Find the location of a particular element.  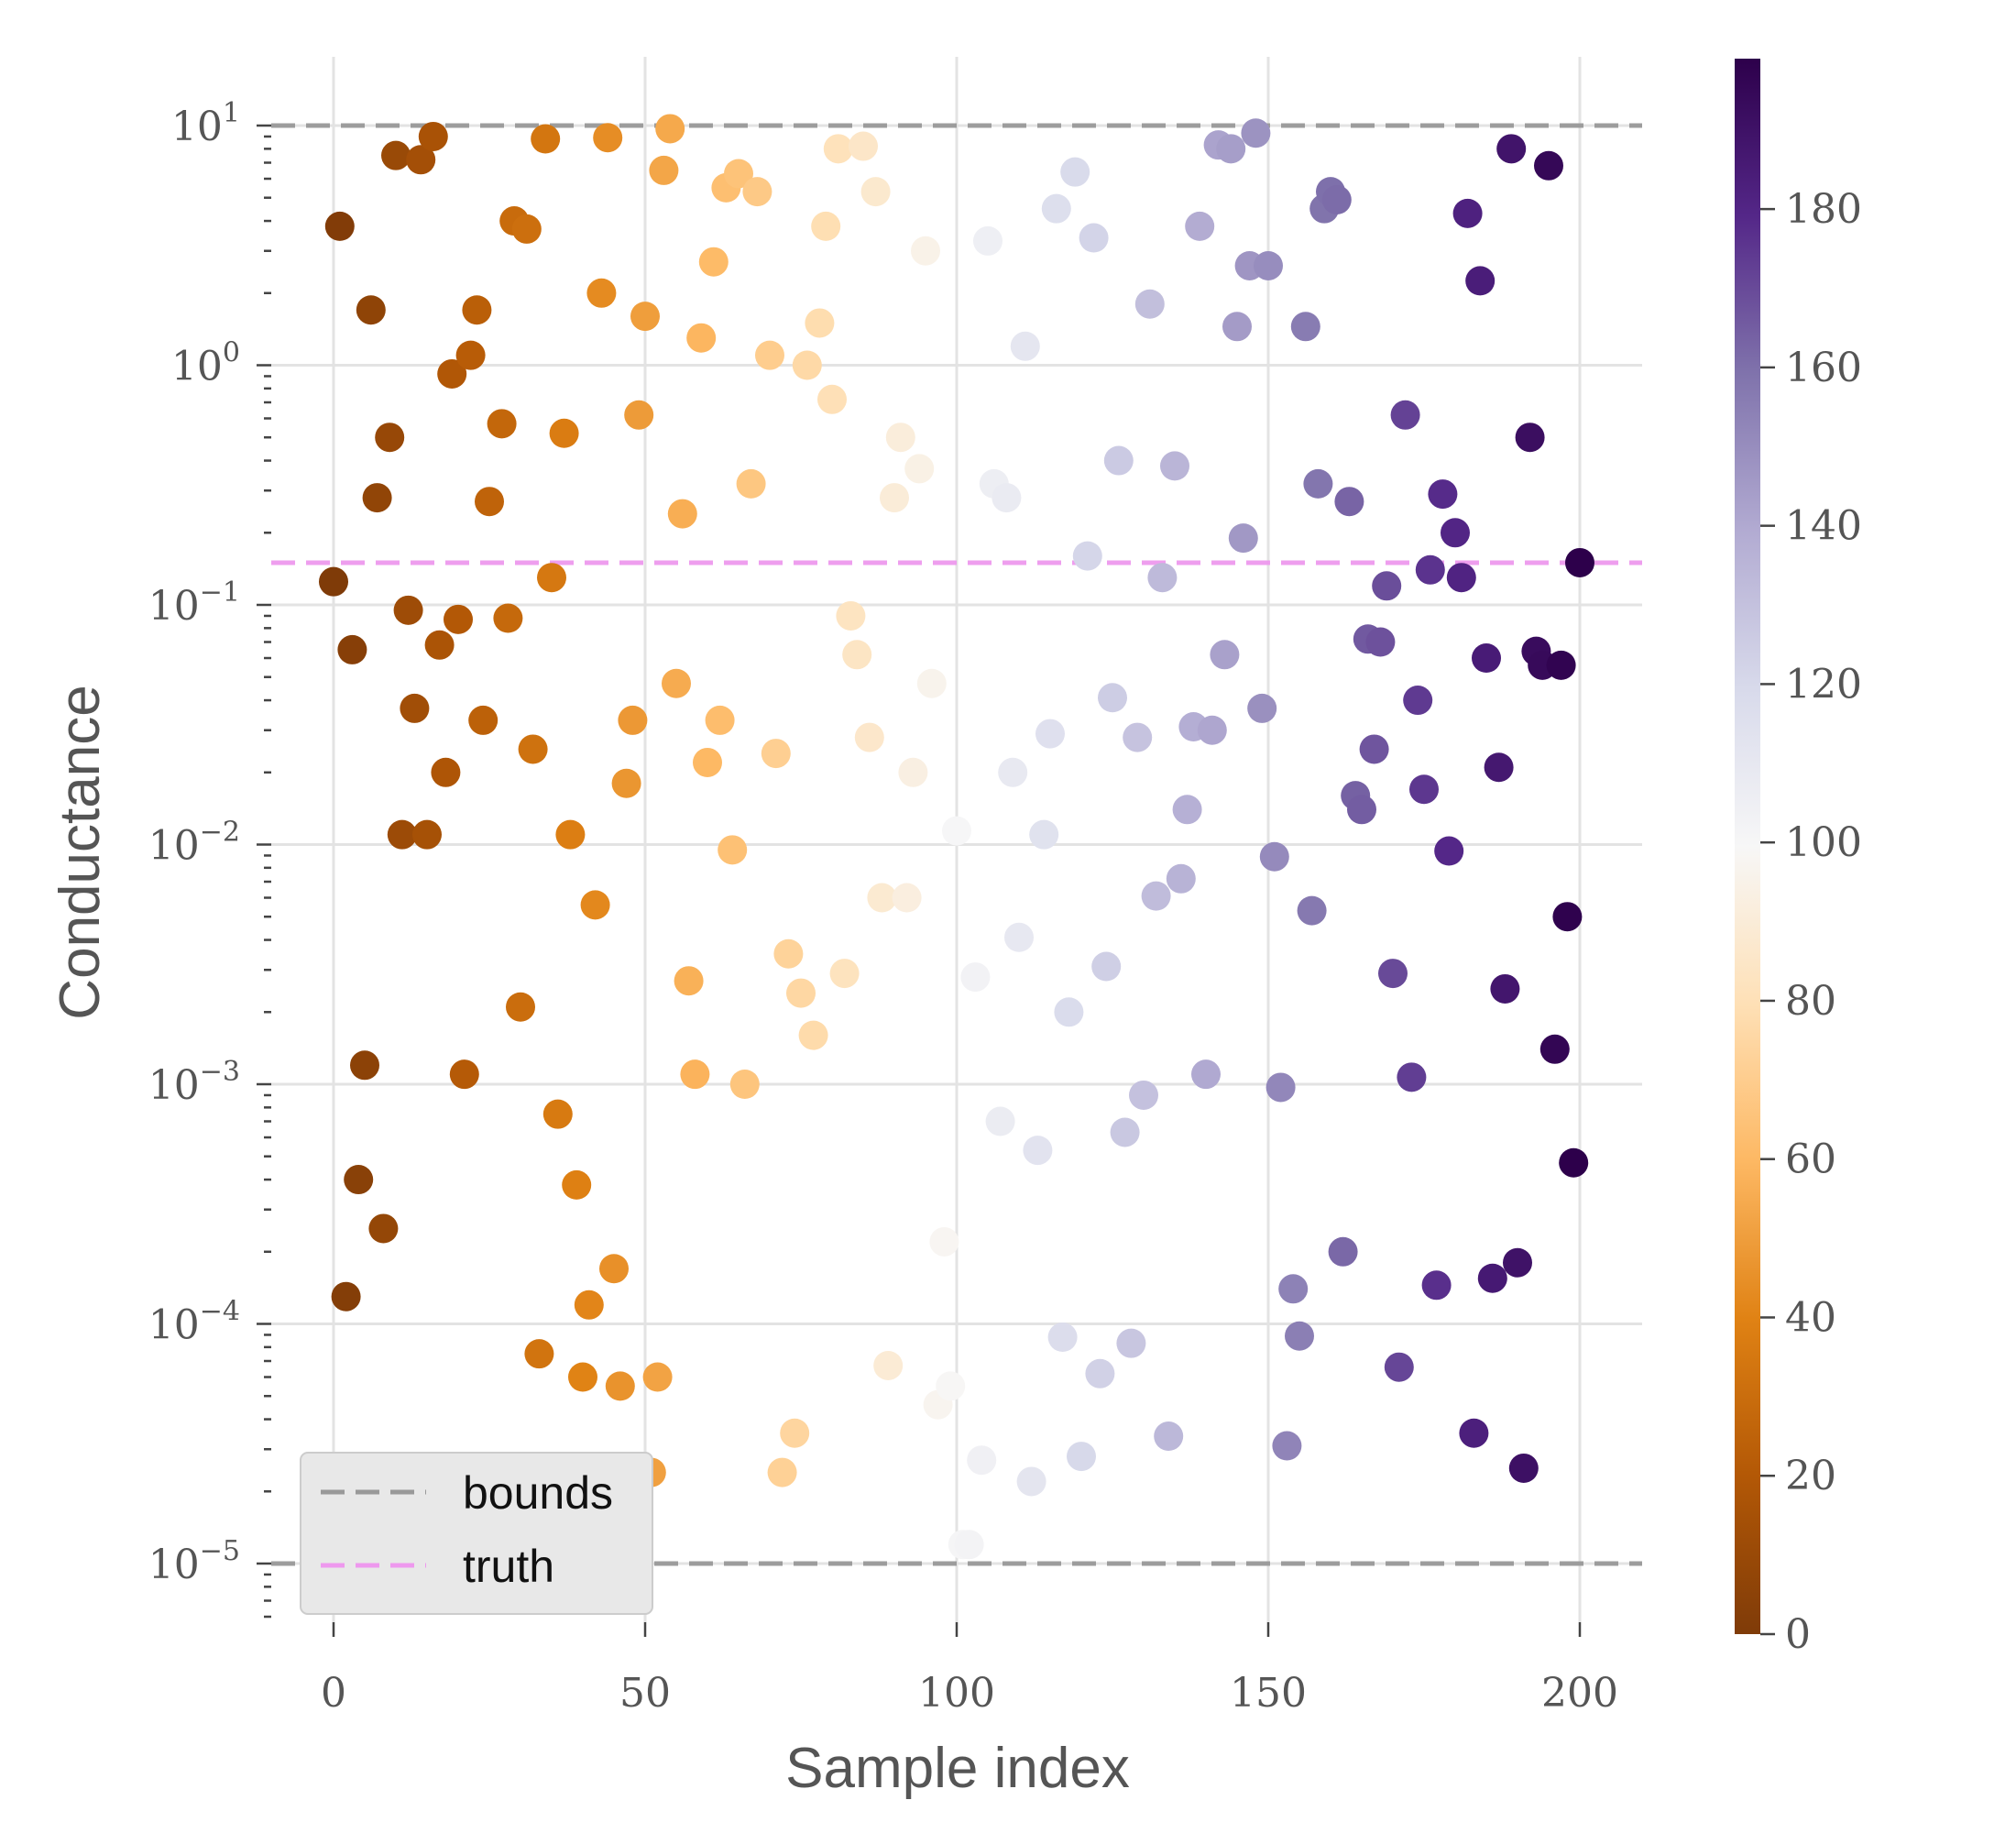

x-tick-labels: 0 50 100 150 200 is located at coordinates (969, 1693).